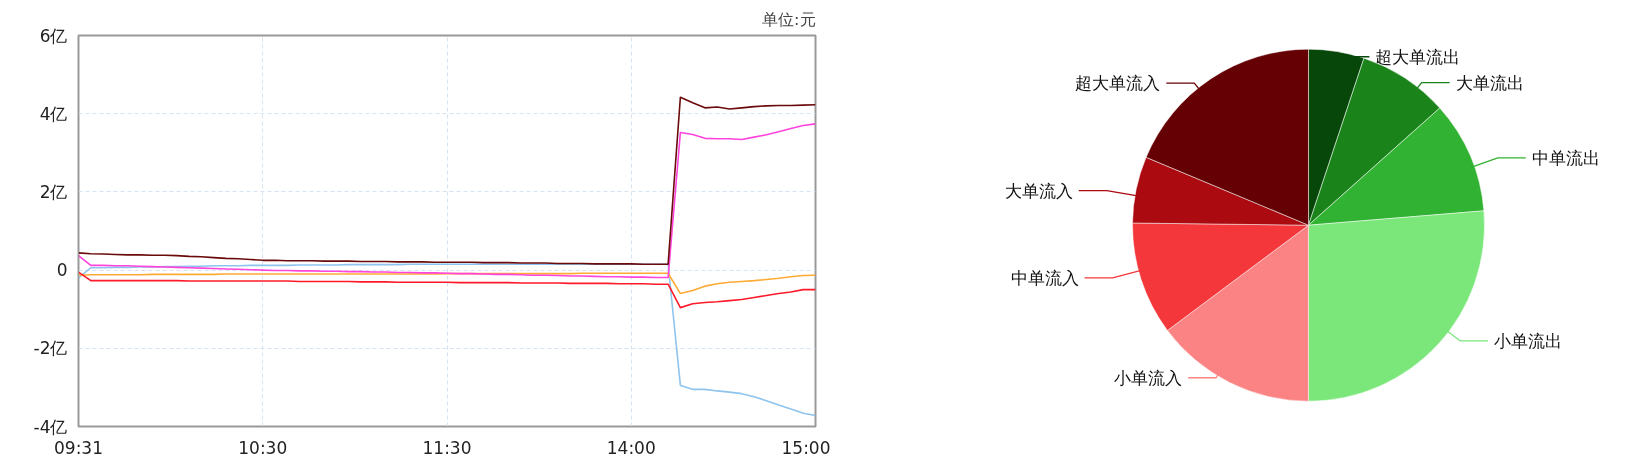 This screenshot has height=472, width=1644. Describe the element at coordinates (50, 426) in the screenshot. I see `y-tick-label: -4亿` at that location.